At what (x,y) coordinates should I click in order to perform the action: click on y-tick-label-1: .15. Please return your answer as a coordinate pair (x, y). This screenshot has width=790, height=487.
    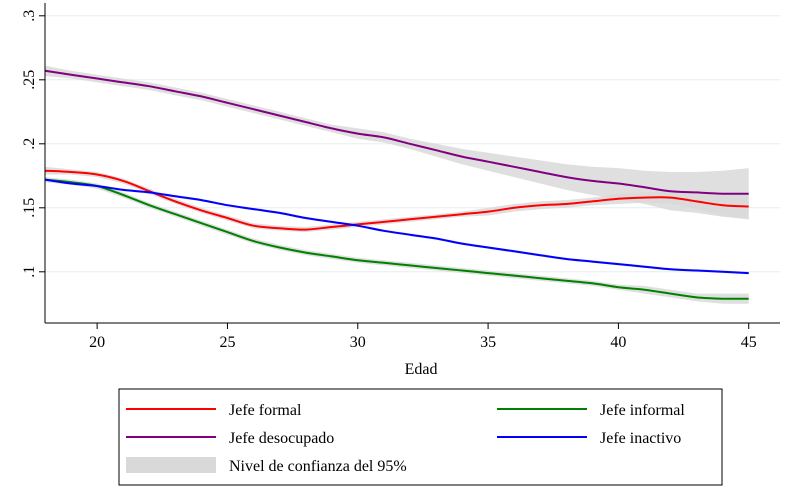
    Looking at the image, I should click on (29, 208).